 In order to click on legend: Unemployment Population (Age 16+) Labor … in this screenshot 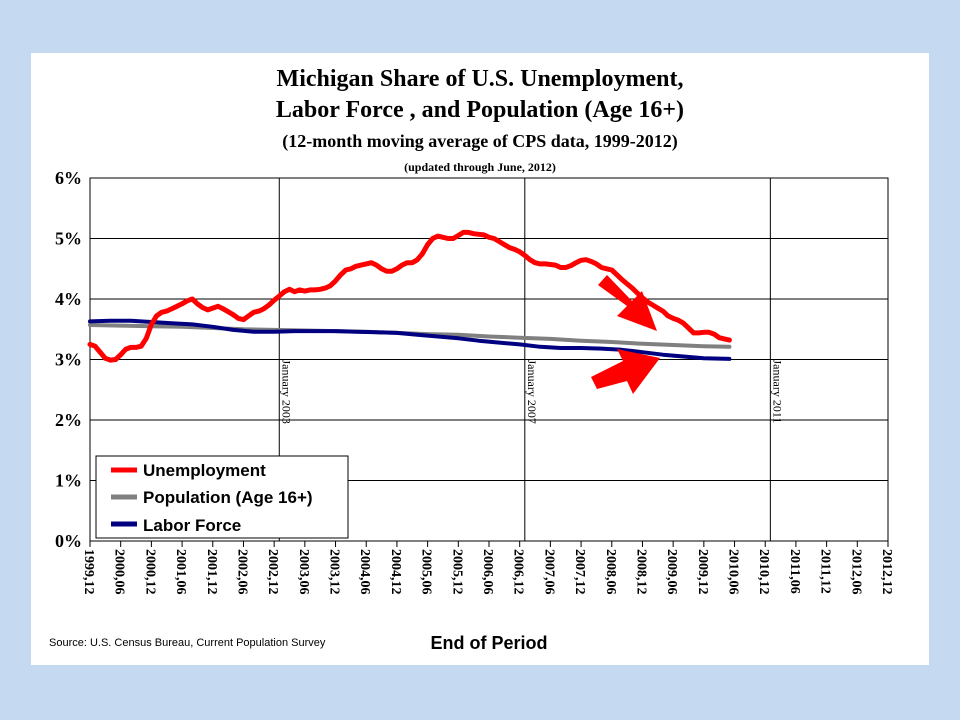, I will do `click(222, 497)`.